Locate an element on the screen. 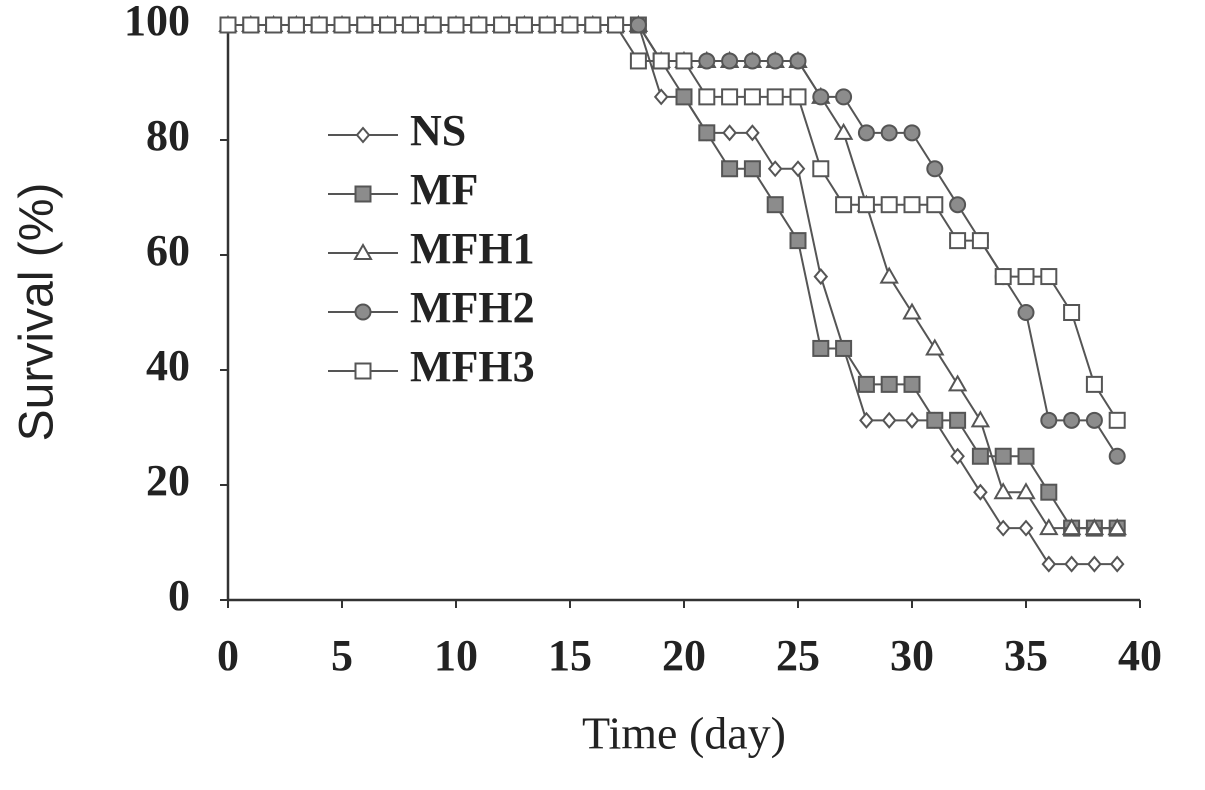 The width and height of the screenshot is (1205, 790). y-tick-label: 0 is located at coordinates (179, 595).